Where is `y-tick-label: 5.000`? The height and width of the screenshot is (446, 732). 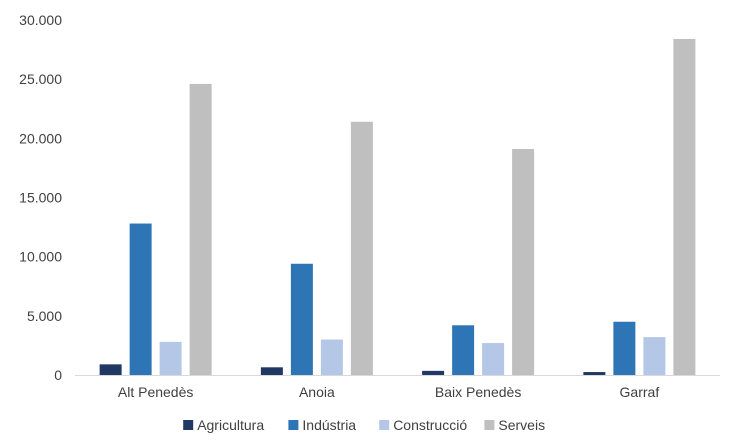 y-tick-label: 5.000 is located at coordinates (44, 316).